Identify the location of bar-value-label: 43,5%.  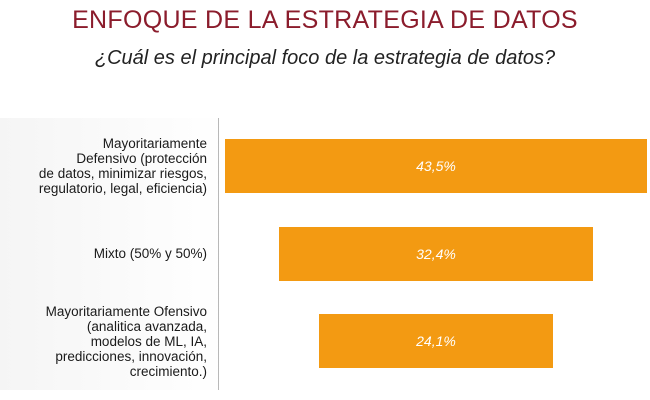
(436, 166).